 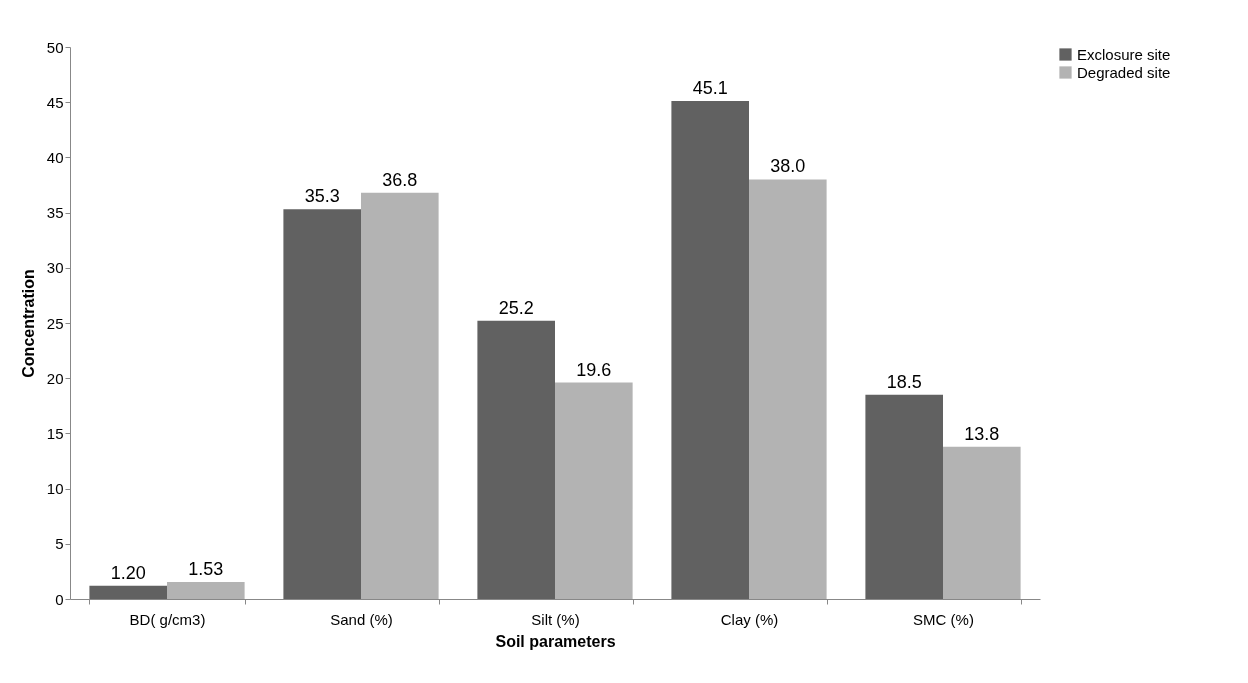 What do you see at coordinates (55, 489) in the screenshot?
I see `y-tick-label: 10` at bounding box center [55, 489].